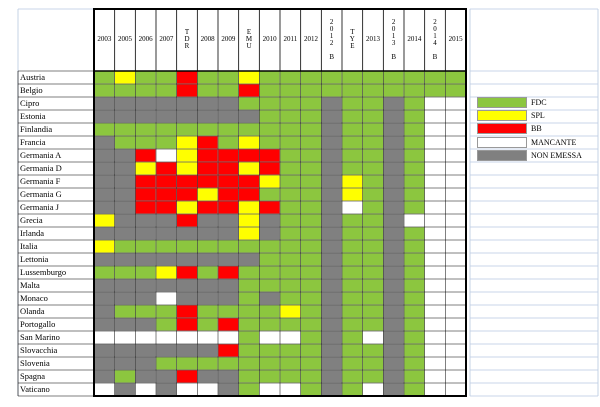 The width and height of the screenshot is (600, 407). I want to click on legend-label: FDC, so click(539, 102).